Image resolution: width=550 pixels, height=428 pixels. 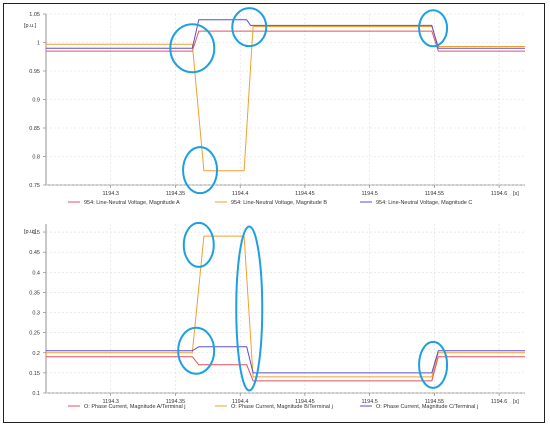 I want to click on legend-entry: O: Phase Current, Magnitude A/Terminal j, so click(x=135, y=407).